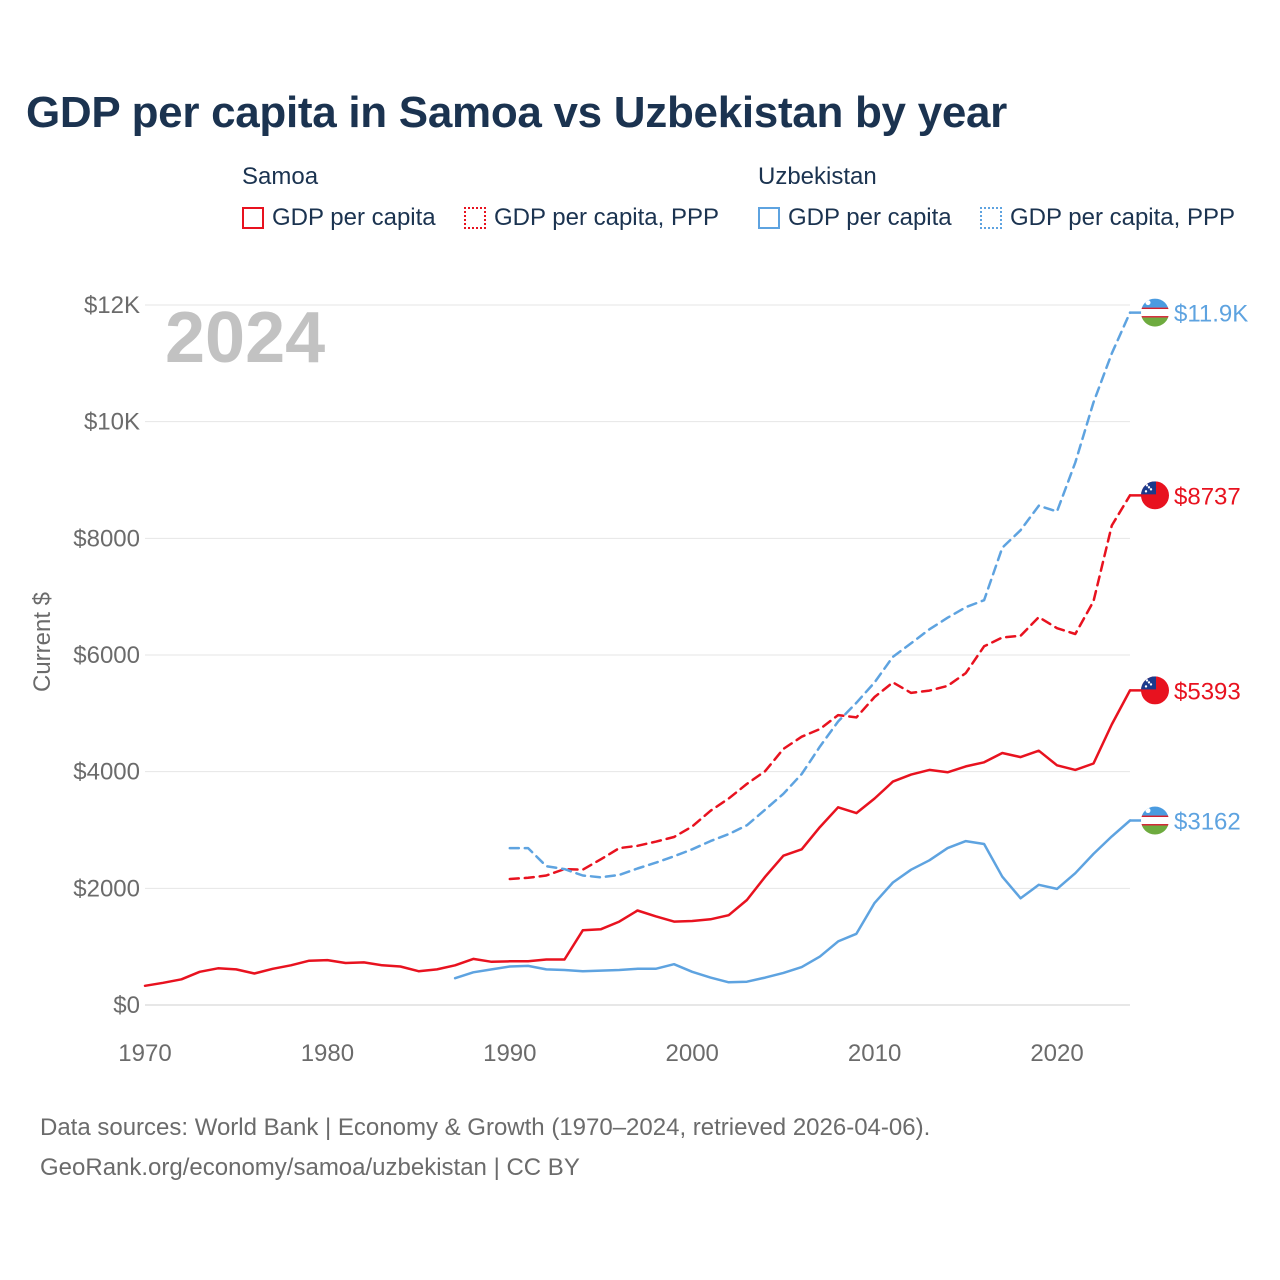 The image size is (1280, 1280). I want to click on y-tick-label: $10K, so click(112, 422).